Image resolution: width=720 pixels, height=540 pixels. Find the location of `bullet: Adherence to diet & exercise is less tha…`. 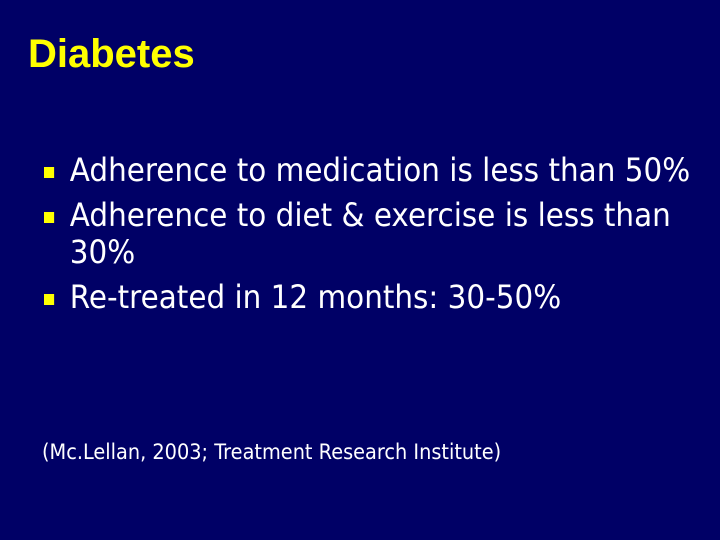

bullet: Adherence to diet & exercise is less tha… is located at coordinates (369, 234).